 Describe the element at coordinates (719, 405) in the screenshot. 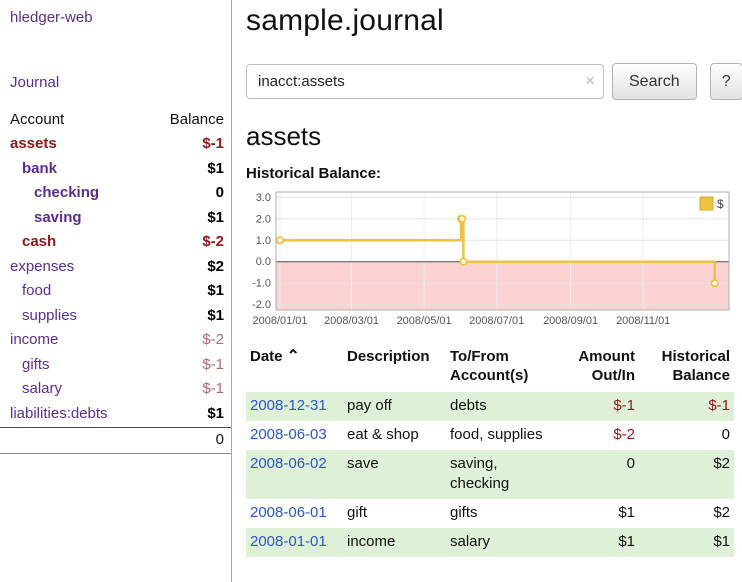

I see `balance-cell: $-1` at that location.